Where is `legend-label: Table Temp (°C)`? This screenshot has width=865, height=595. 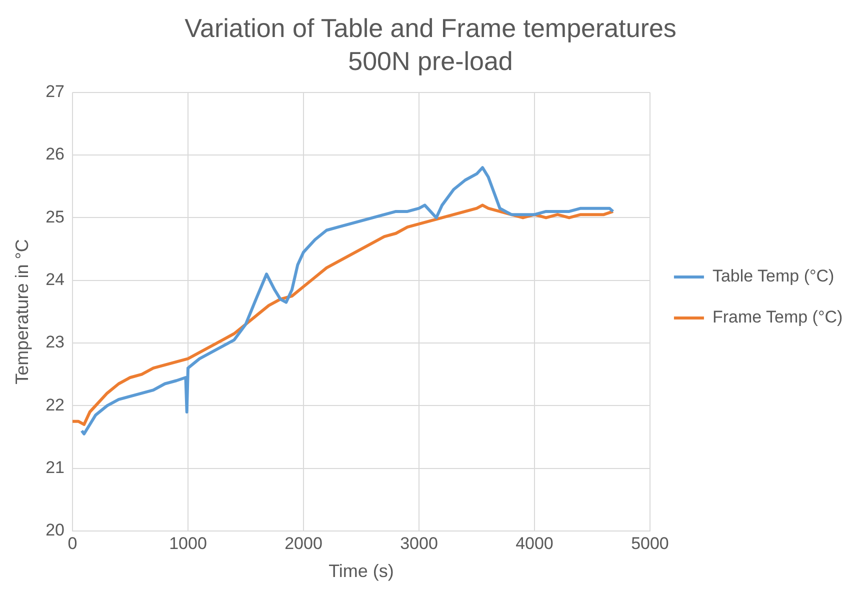
legend-label: Table Temp (°C) is located at coordinates (773, 276).